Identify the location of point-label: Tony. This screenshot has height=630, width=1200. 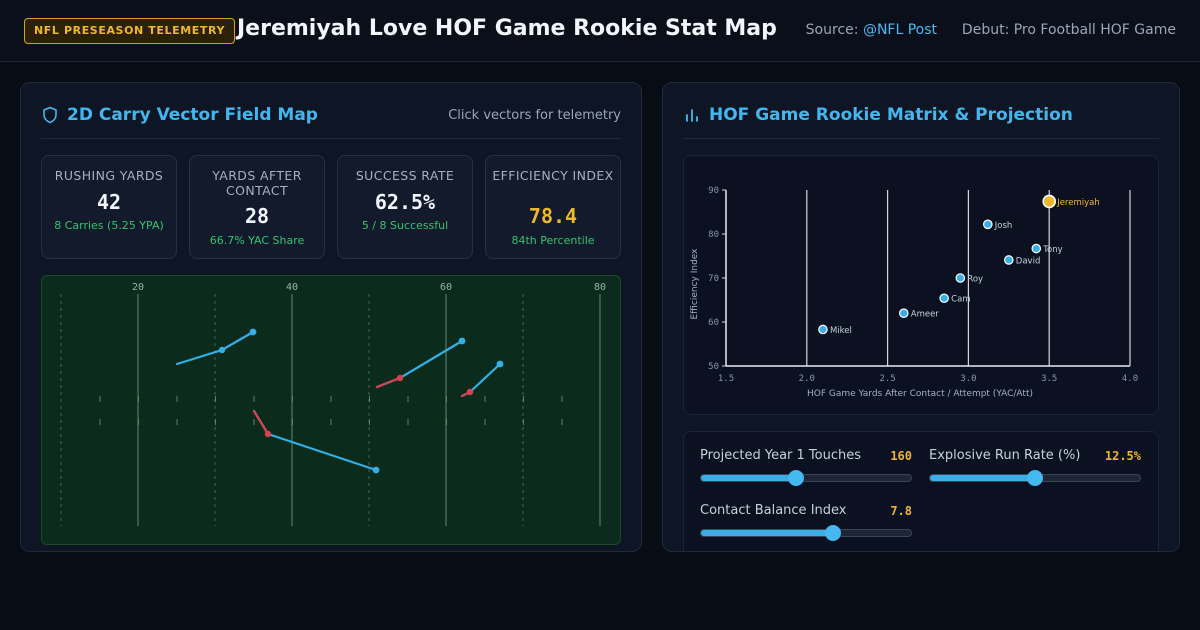
(1052, 250).